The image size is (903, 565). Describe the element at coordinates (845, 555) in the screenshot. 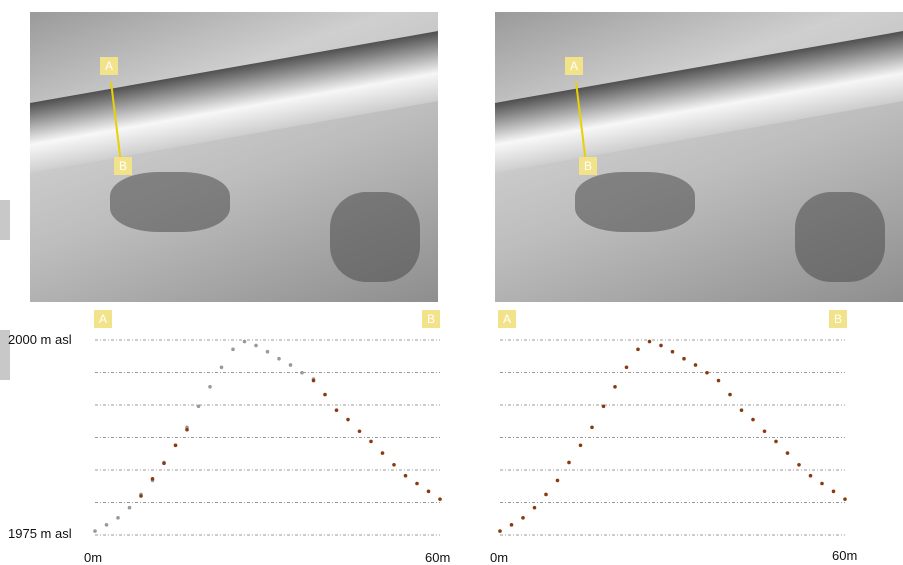

I see `x-axis-end-label-right: 60m` at that location.